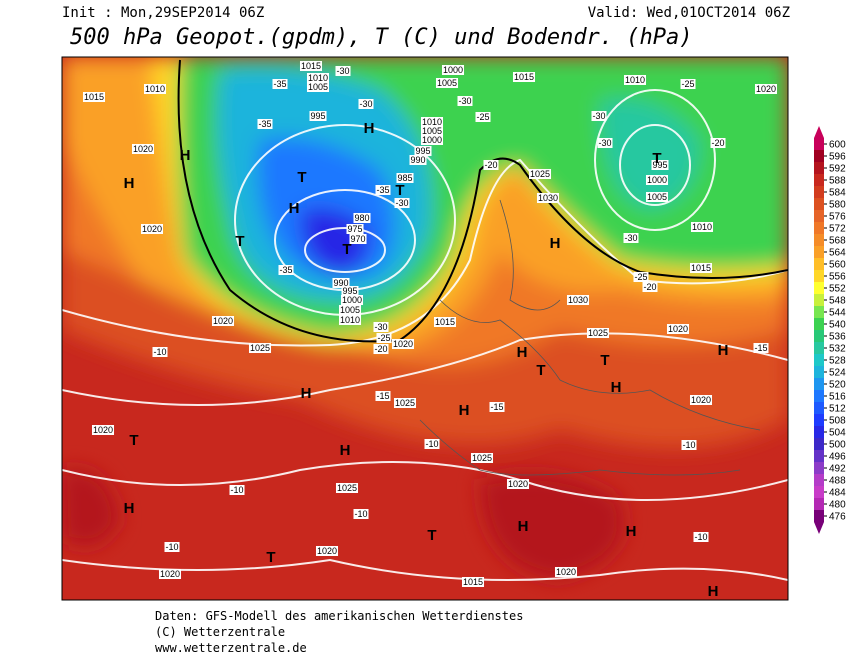 The height and width of the screenshot is (657, 850). I want to click on isobar-label: 970, so click(357, 239).